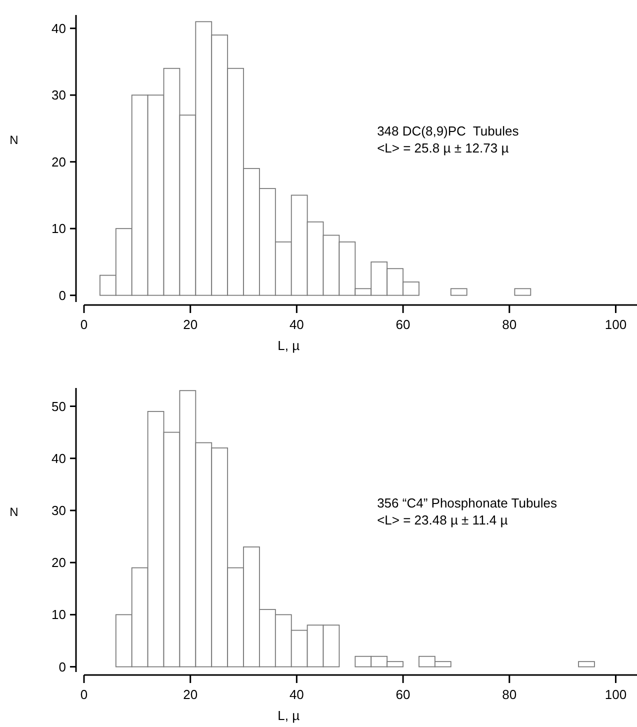 The image size is (637, 727). What do you see at coordinates (467, 502) in the screenshot?
I see `annotation: 356 “C4” Phosphonate Tubules` at bounding box center [467, 502].